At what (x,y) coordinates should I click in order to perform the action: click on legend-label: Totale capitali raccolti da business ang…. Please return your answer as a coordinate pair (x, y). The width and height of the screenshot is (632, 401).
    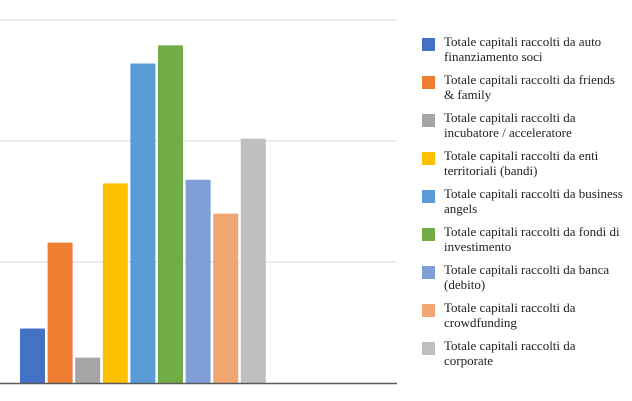
    Looking at the image, I should click on (533, 201).